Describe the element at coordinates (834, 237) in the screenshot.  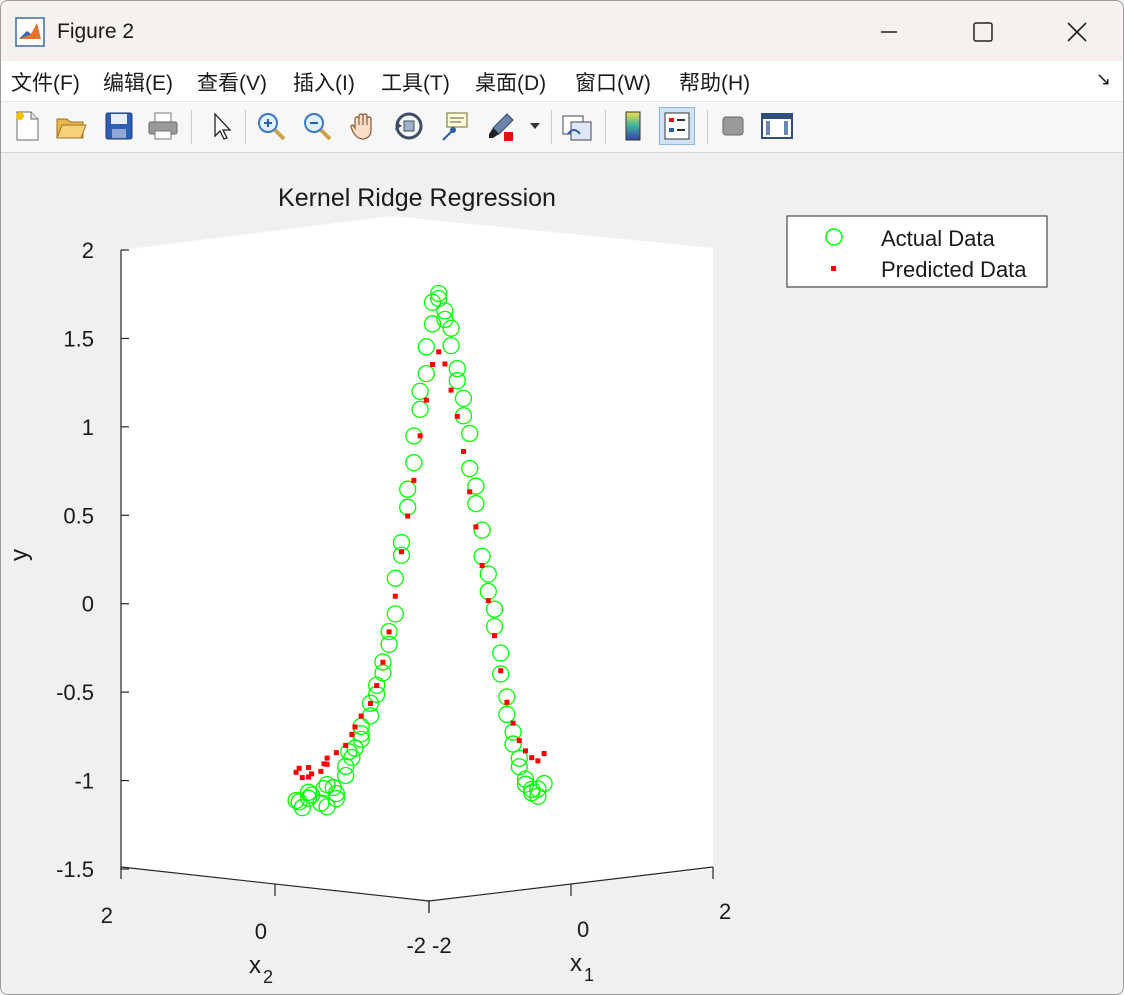
I see `legend-actual-marker` at that location.